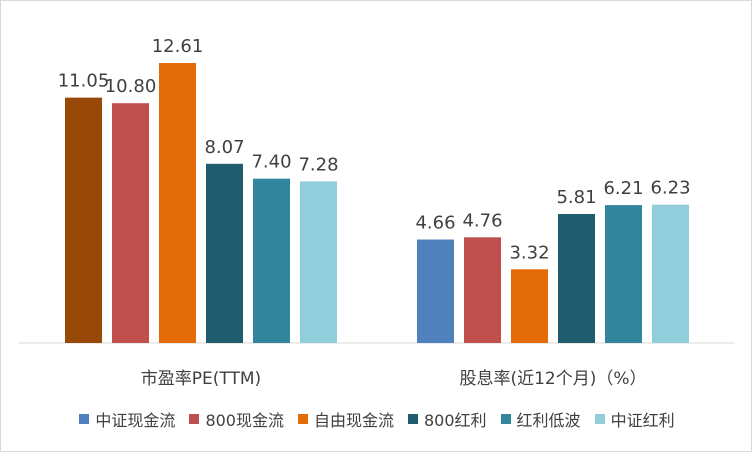 The width and height of the screenshot is (752, 453). I want to click on bar-自由现金流-0, so click(177, 203).